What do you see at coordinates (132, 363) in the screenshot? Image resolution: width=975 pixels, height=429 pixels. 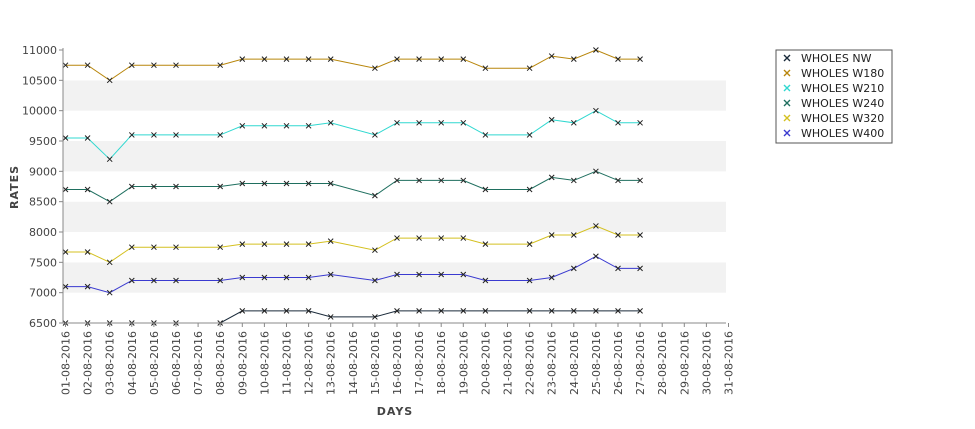 I see `x-tick-label: 04-08-2016` at bounding box center [132, 363].